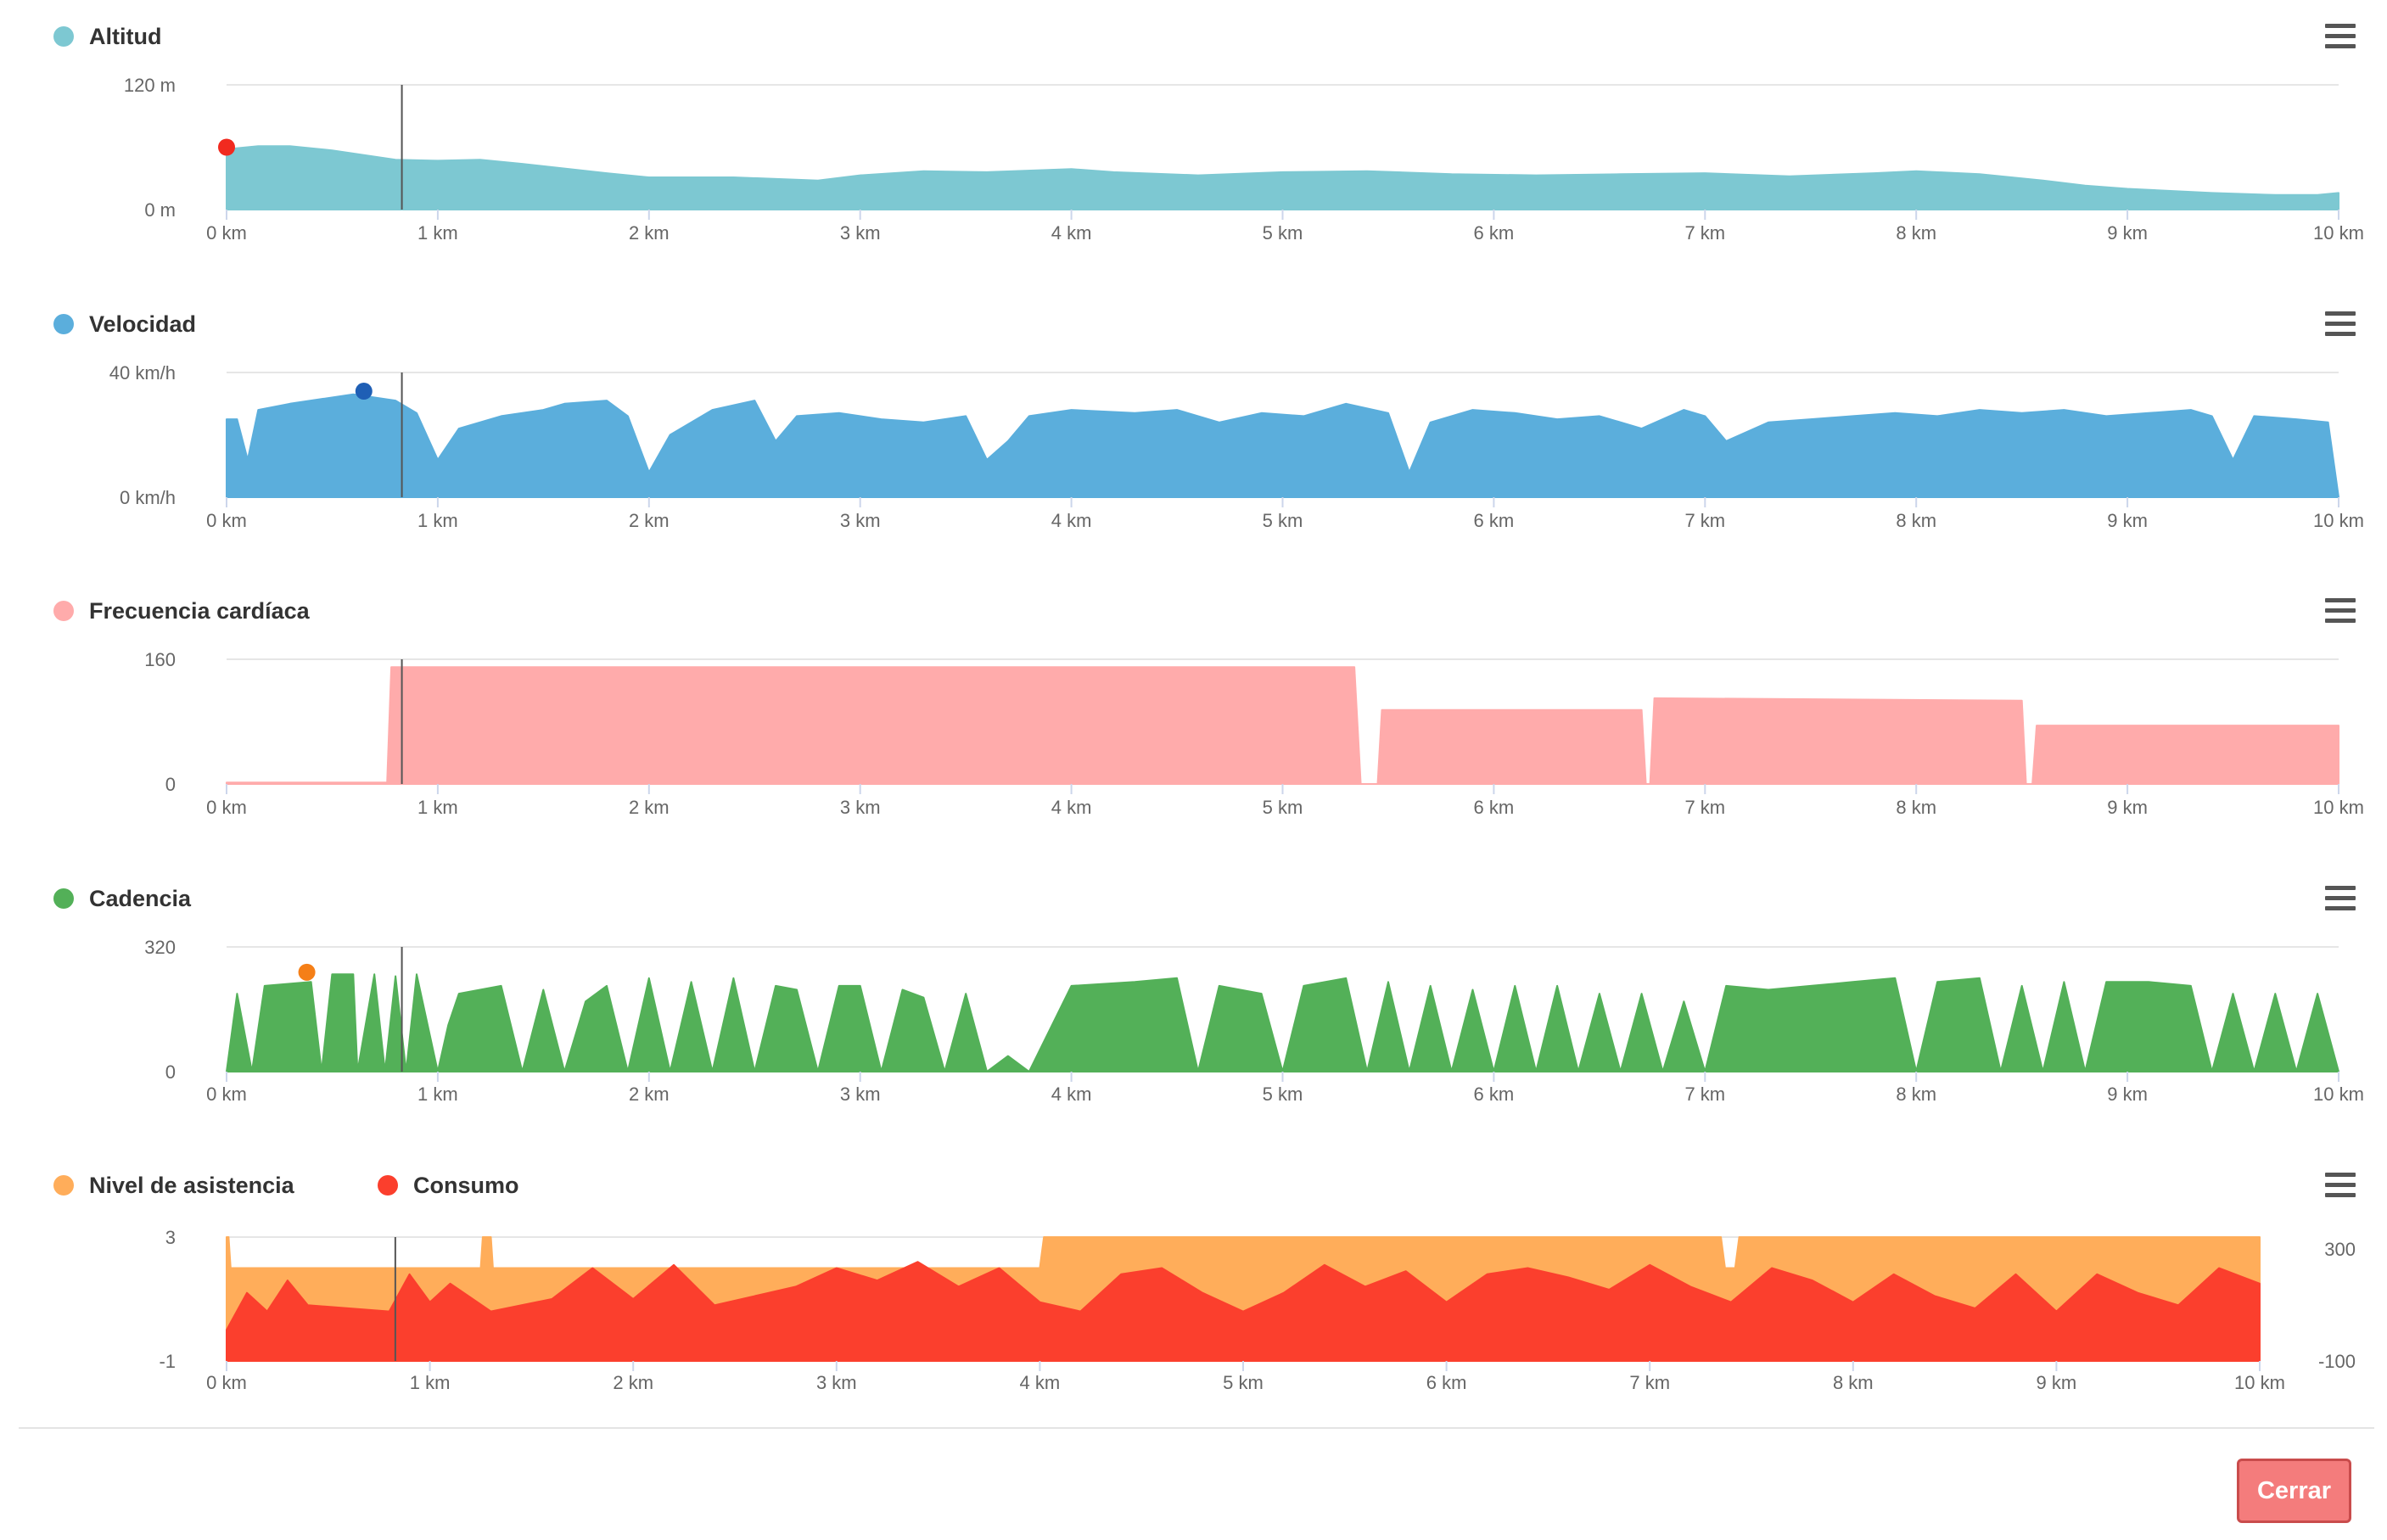 Image resolution: width=2387 pixels, height=1540 pixels. I want to click on legend-item-velocidad: Velocidad, so click(125, 324).